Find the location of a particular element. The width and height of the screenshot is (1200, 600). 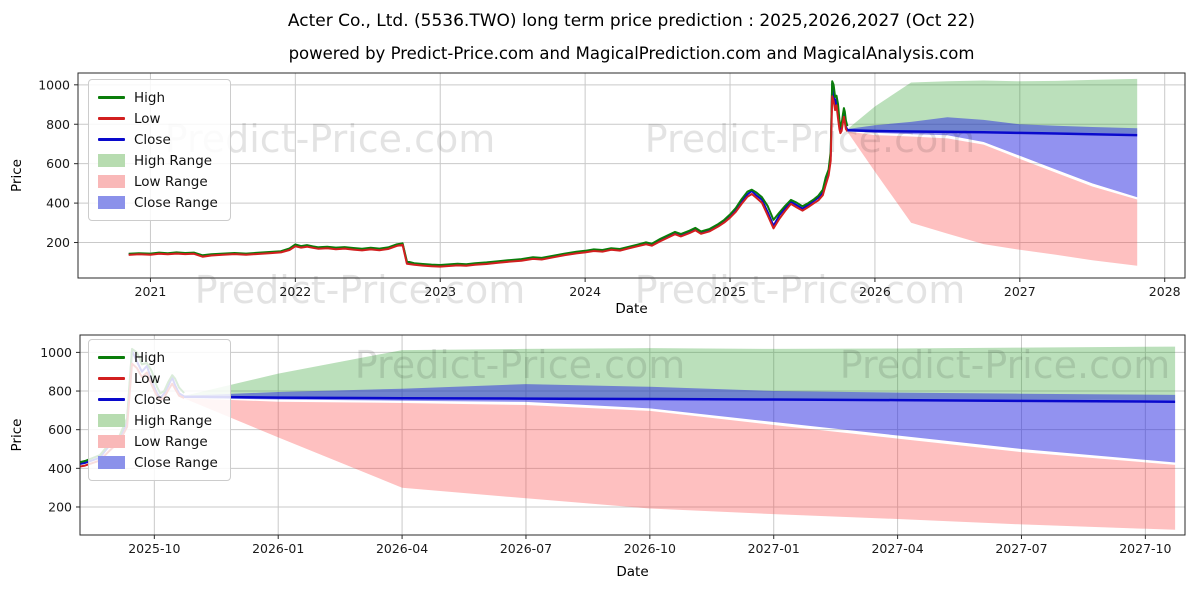

history-high-line is located at coordinates (132, 405).